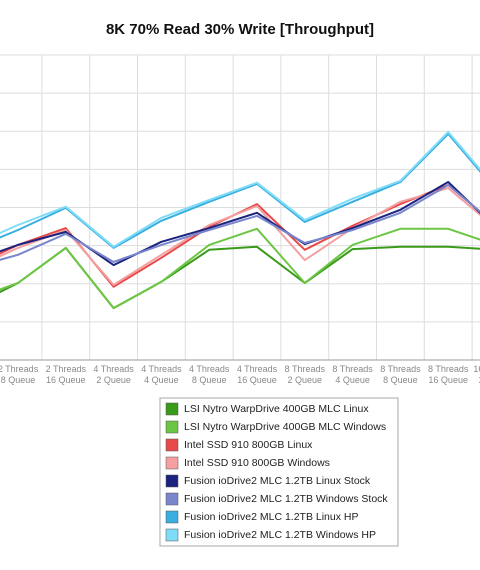 The width and height of the screenshot is (480, 570). I want to click on legend-label: Fusion ioDrive2 MLC 1.2TB Windows Stock, so click(286, 499).